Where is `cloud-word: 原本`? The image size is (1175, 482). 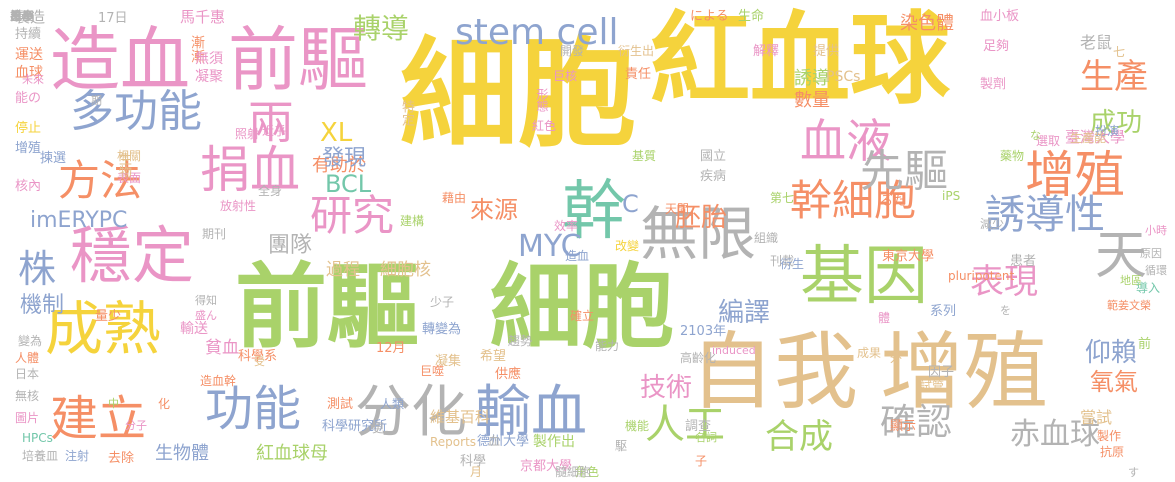
cloud-word: 原本 is located at coordinates (22, 16).